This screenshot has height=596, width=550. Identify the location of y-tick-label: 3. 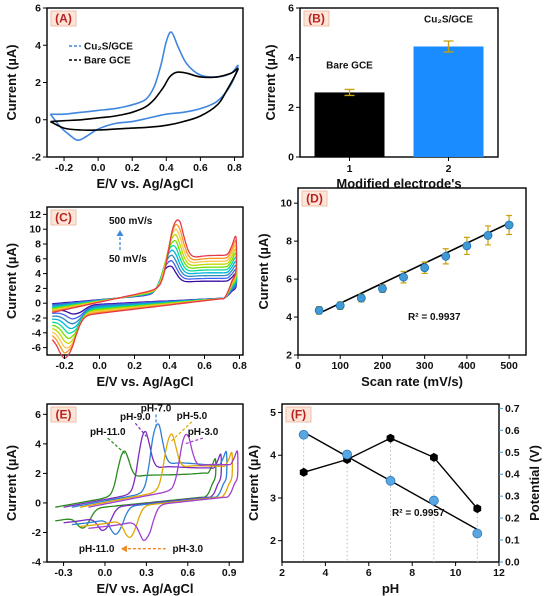
(273, 498).